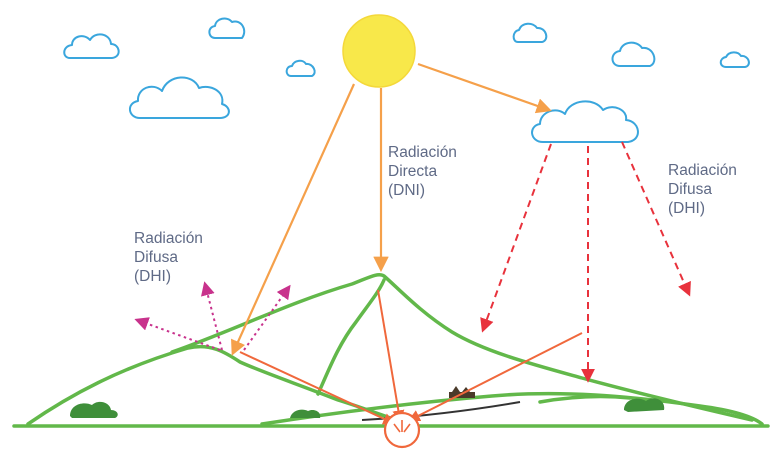  I want to click on sensor-icon, so click(402, 430).